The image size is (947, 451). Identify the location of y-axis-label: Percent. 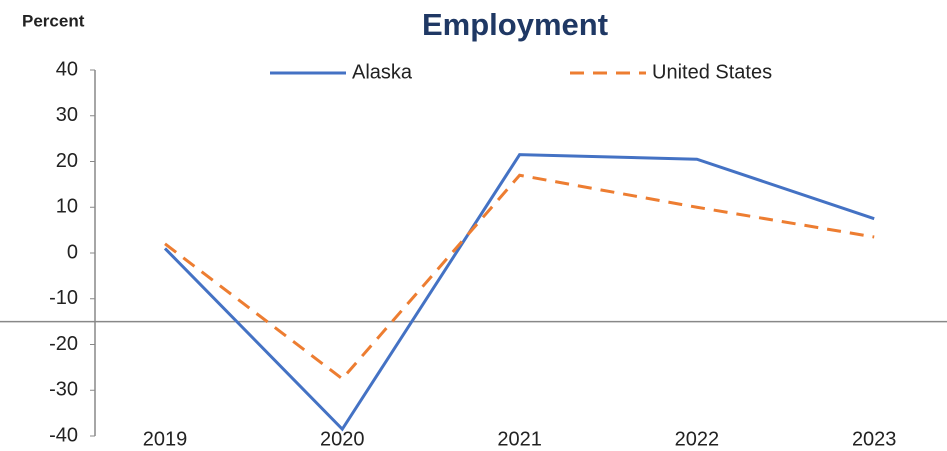
(53, 20).